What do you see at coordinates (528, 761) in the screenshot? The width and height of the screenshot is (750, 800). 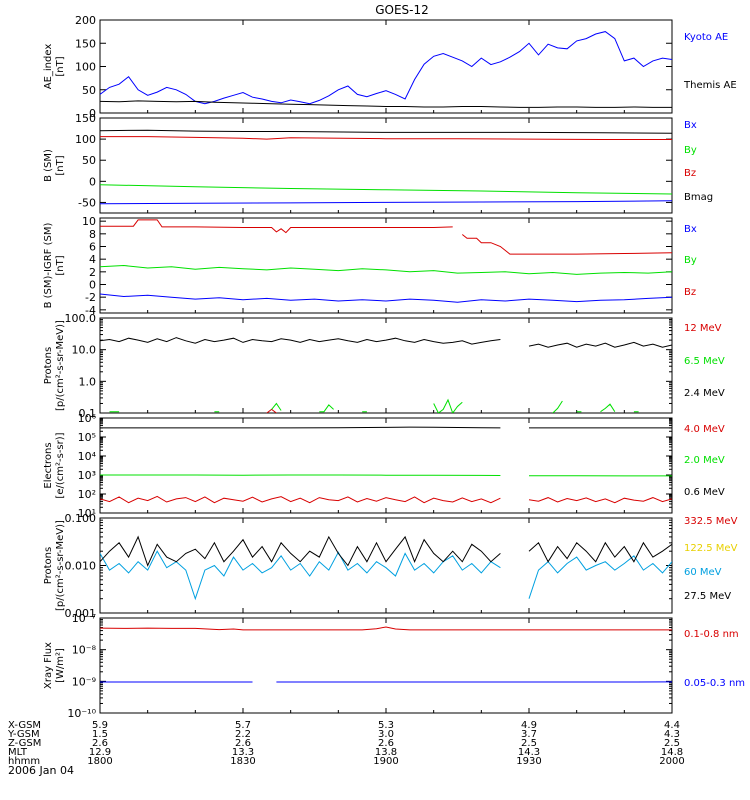 I see `ephemeris-value: 1930` at bounding box center [528, 761].